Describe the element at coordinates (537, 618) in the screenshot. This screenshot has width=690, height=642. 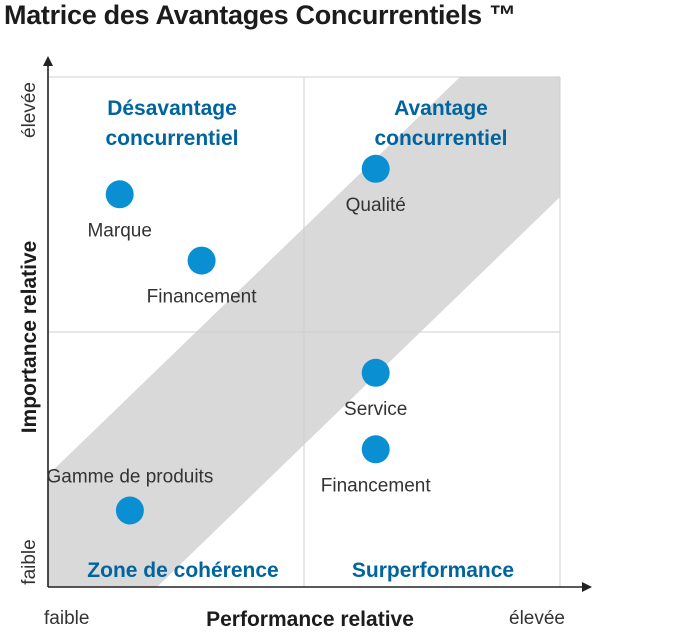
I see `x-axis-high-label: élevée` at that location.